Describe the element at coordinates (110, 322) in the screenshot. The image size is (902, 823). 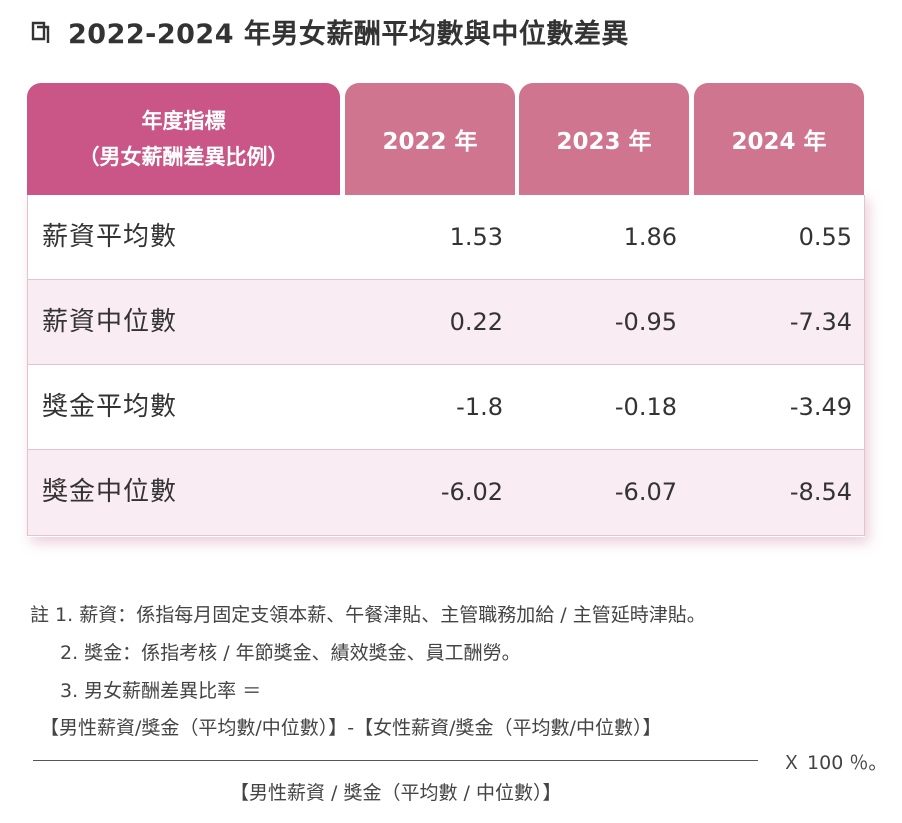
I see `row-label: 薪資中位數` at that location.